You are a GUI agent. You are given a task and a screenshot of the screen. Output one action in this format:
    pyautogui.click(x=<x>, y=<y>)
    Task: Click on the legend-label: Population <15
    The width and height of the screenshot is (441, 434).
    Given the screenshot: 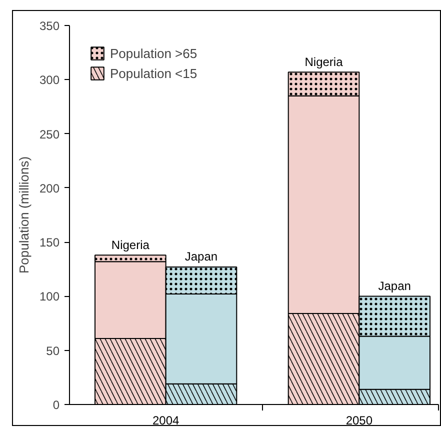 What is the action you would take?
    pyautogui.click(x=154, y=73)
    